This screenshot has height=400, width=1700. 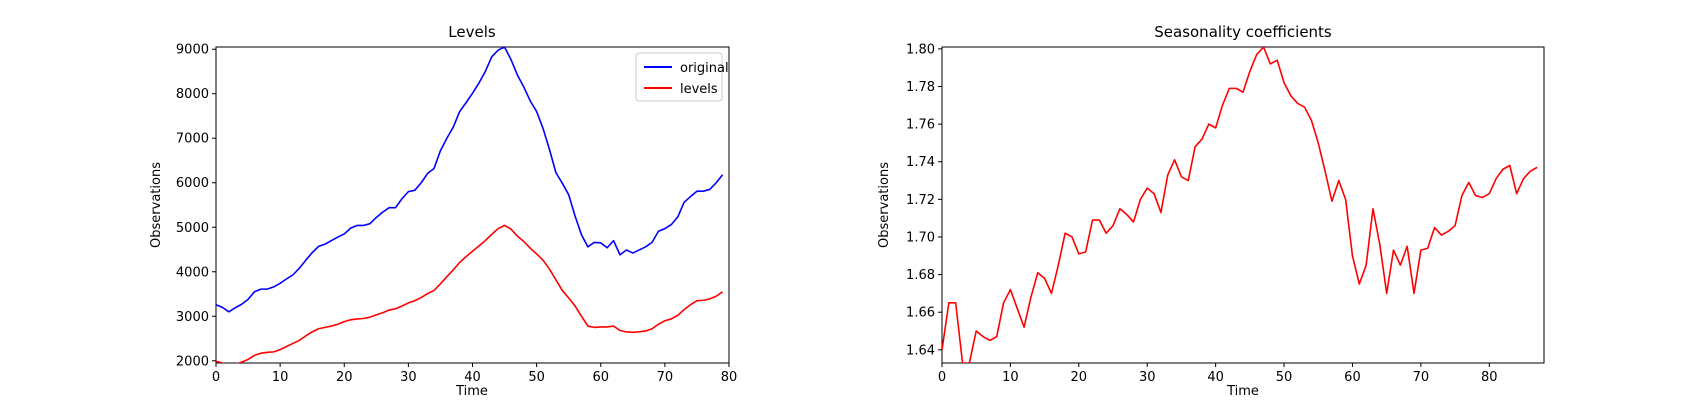 I want to click on y-tick-label: 1.72, so click(x=920, y=200).